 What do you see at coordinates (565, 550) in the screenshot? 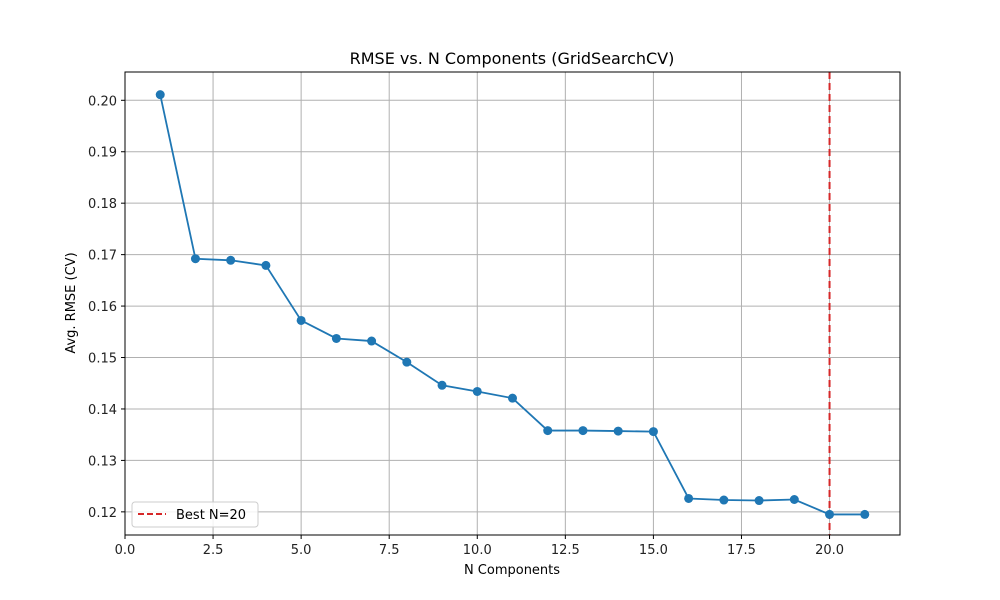
I see `x-tick-label: 12.5` at bounding box center [565, 550].